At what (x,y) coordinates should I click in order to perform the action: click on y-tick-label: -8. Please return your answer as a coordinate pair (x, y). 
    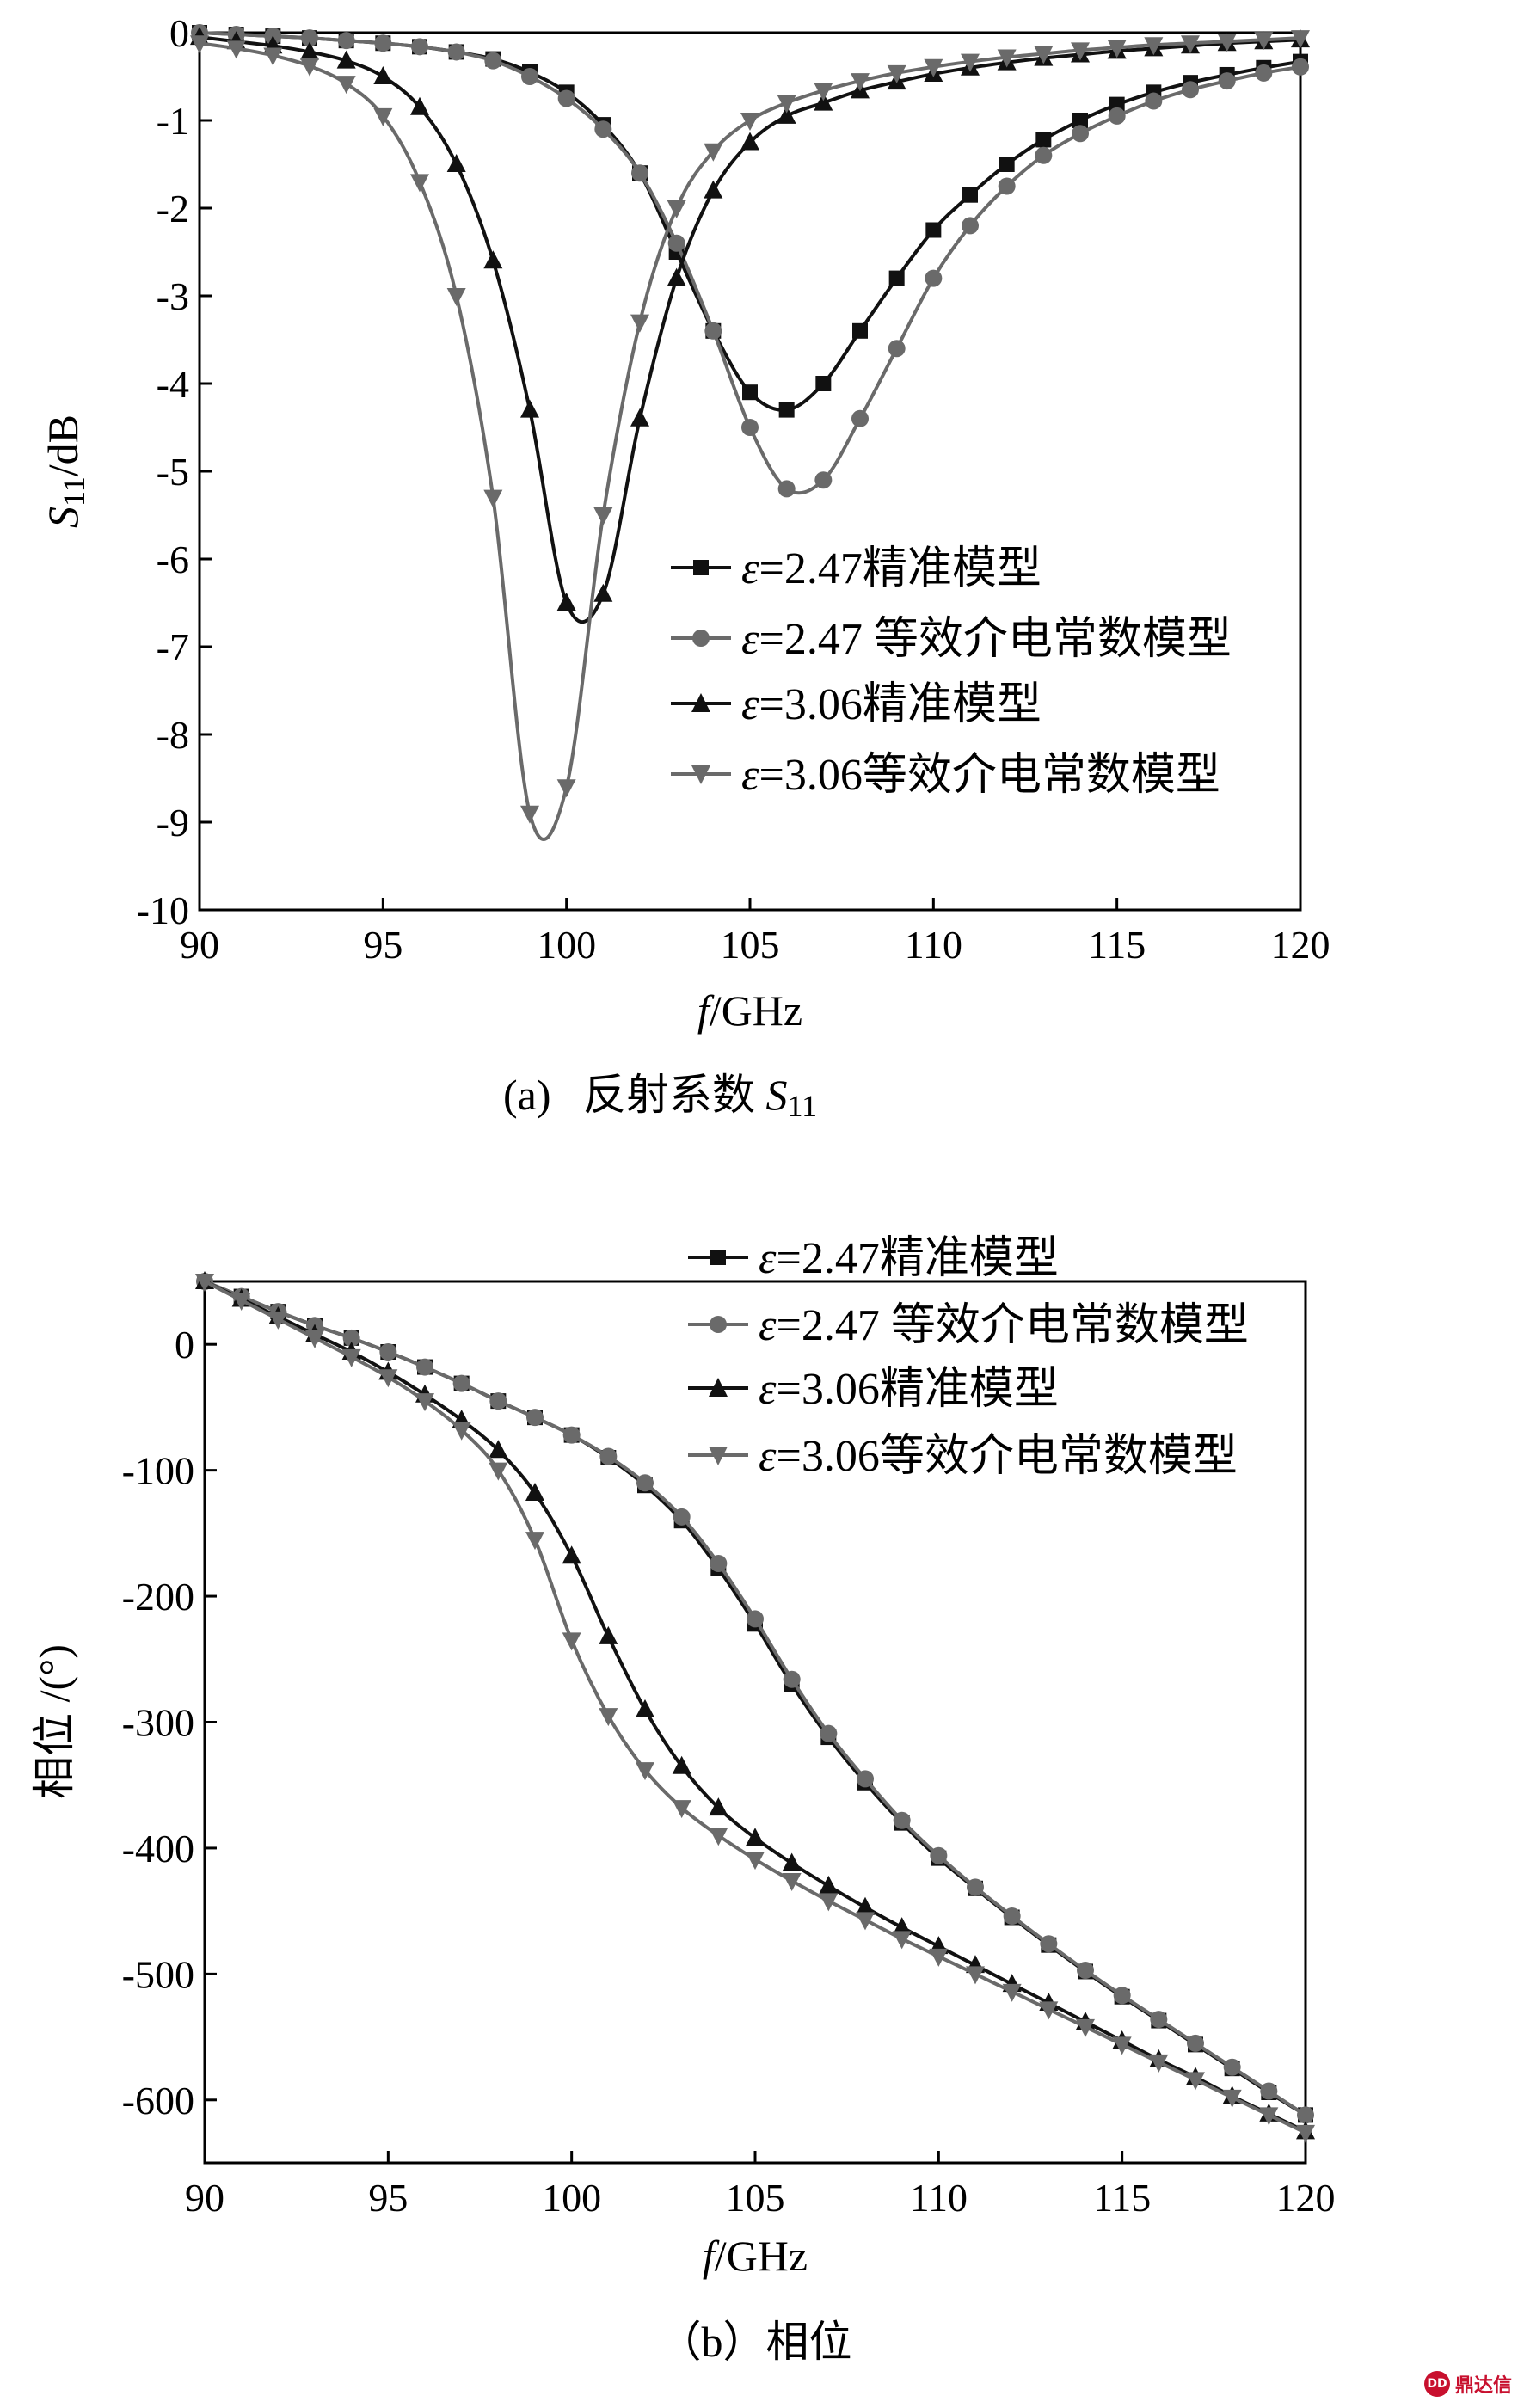
    Looking at the image, I should click on (173, 735).